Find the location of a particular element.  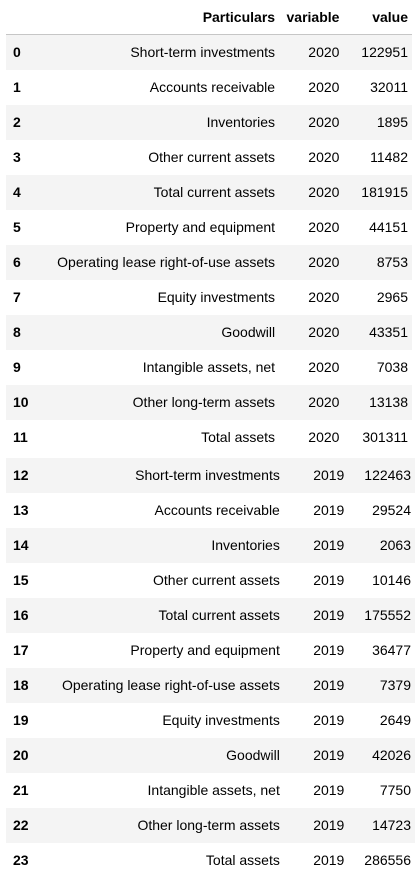

row-index: 13 is located at coordinates (21, 510).